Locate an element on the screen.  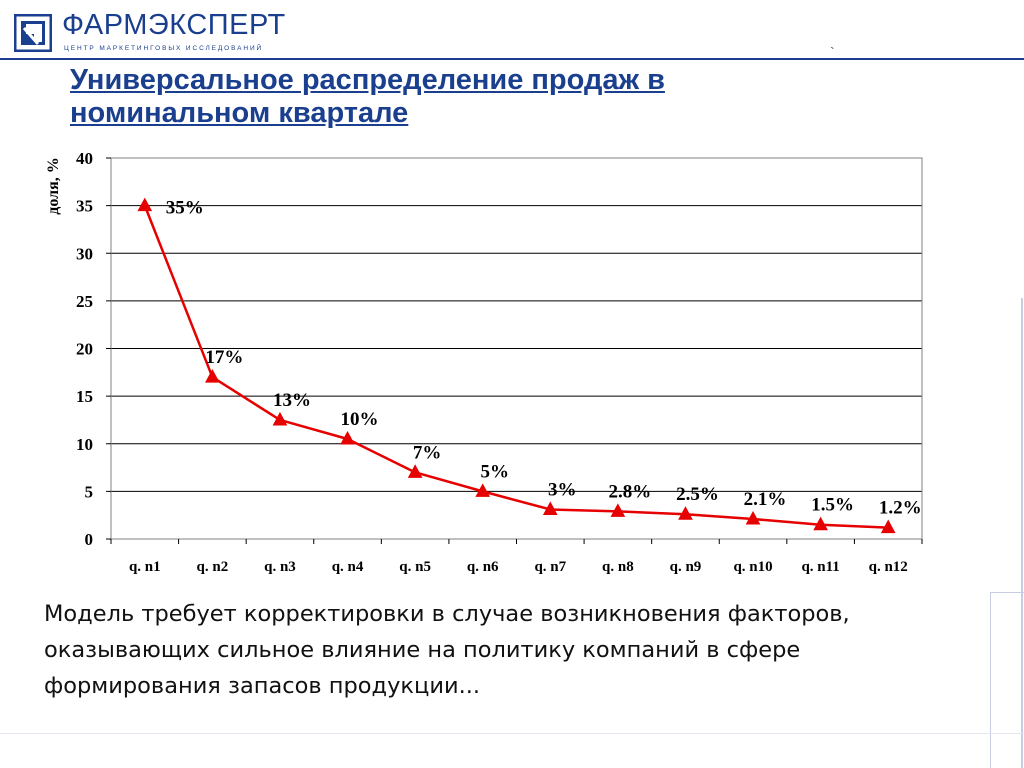
x-tick-label: q. n12 is located at coordinates (888, 567).